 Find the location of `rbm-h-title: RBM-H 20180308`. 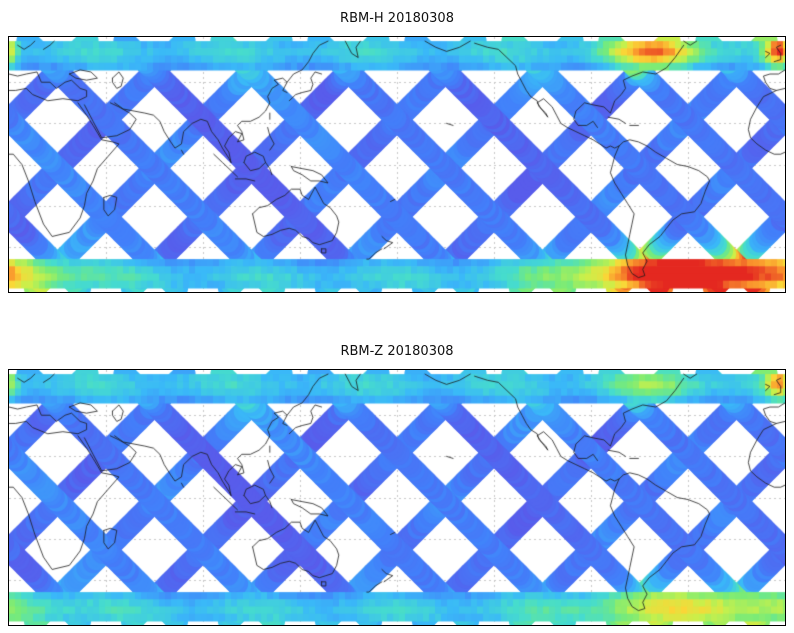

rbm-h-title: RBM-H 20180308 is located at coordinates (397, 18).